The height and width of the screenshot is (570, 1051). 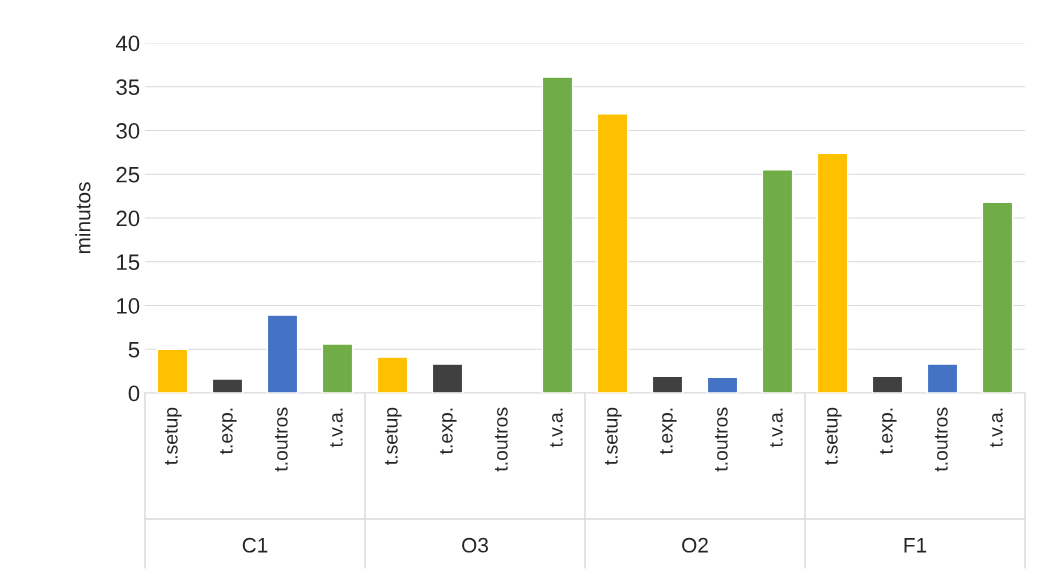 What do you see at coordinates (475, 545) in the screenshot?
I see `text: O3` at bounding box center [475, 545].